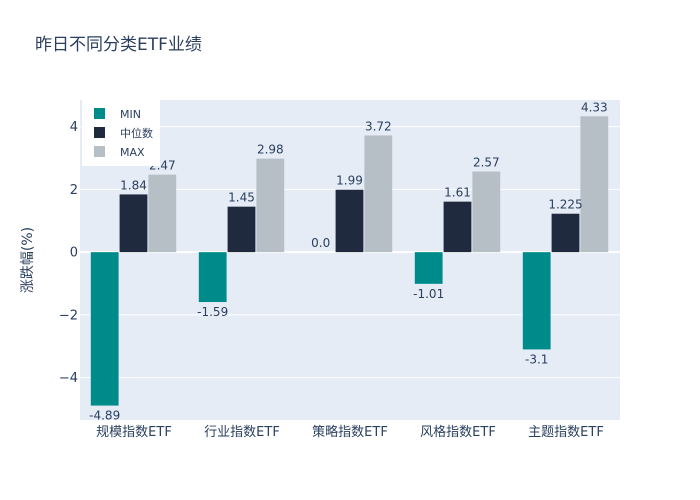 Image resolution: width=700 pixels, height=500 pixels. Describe the element at coordinates (74, 127) in the screenshot. I see `y-tick-label: 4` at that location.